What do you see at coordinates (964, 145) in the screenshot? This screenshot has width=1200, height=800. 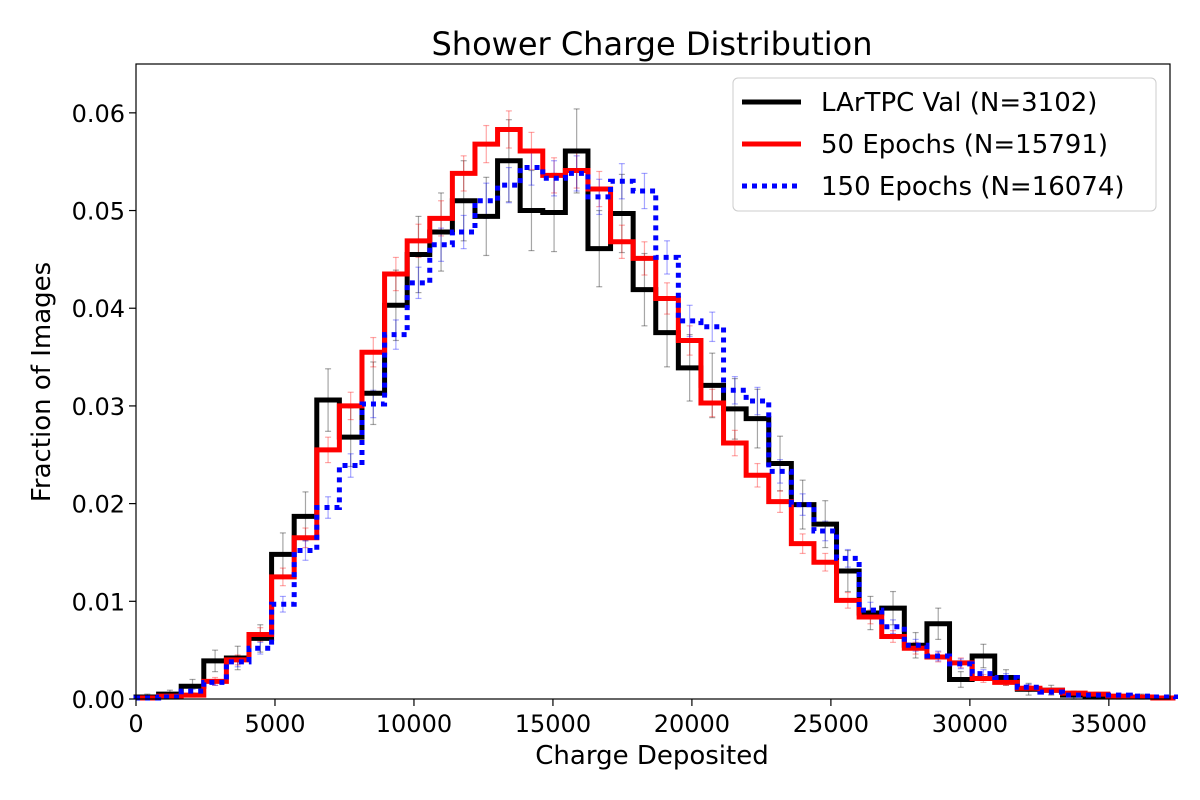 I see `legend-label-2: 50 Epochs (N=15791)` at bounding box center [964, 145].